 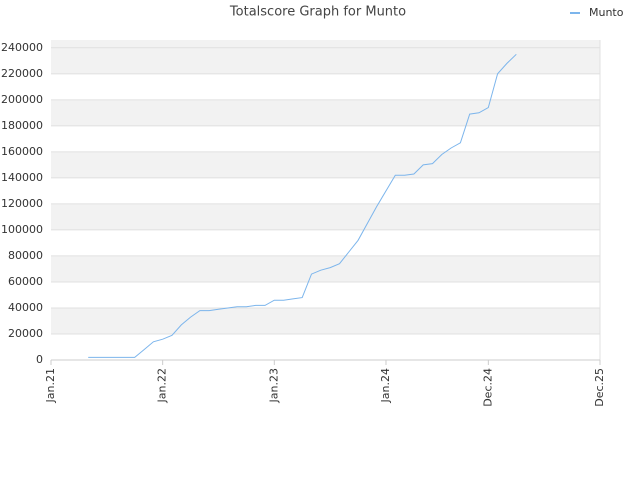 What do you see at coordinates (39, 359) in the screenshot?
I see `y-tick-label: 0` at bounding box center [39, 359].